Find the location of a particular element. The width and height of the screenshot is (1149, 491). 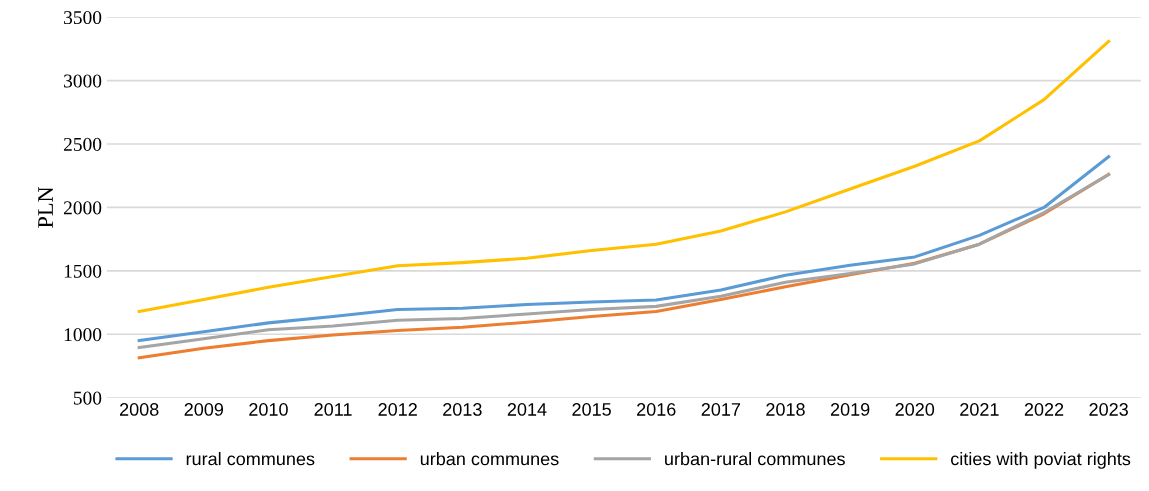

legend-label: urban communes is located at coordinates (489, 459).